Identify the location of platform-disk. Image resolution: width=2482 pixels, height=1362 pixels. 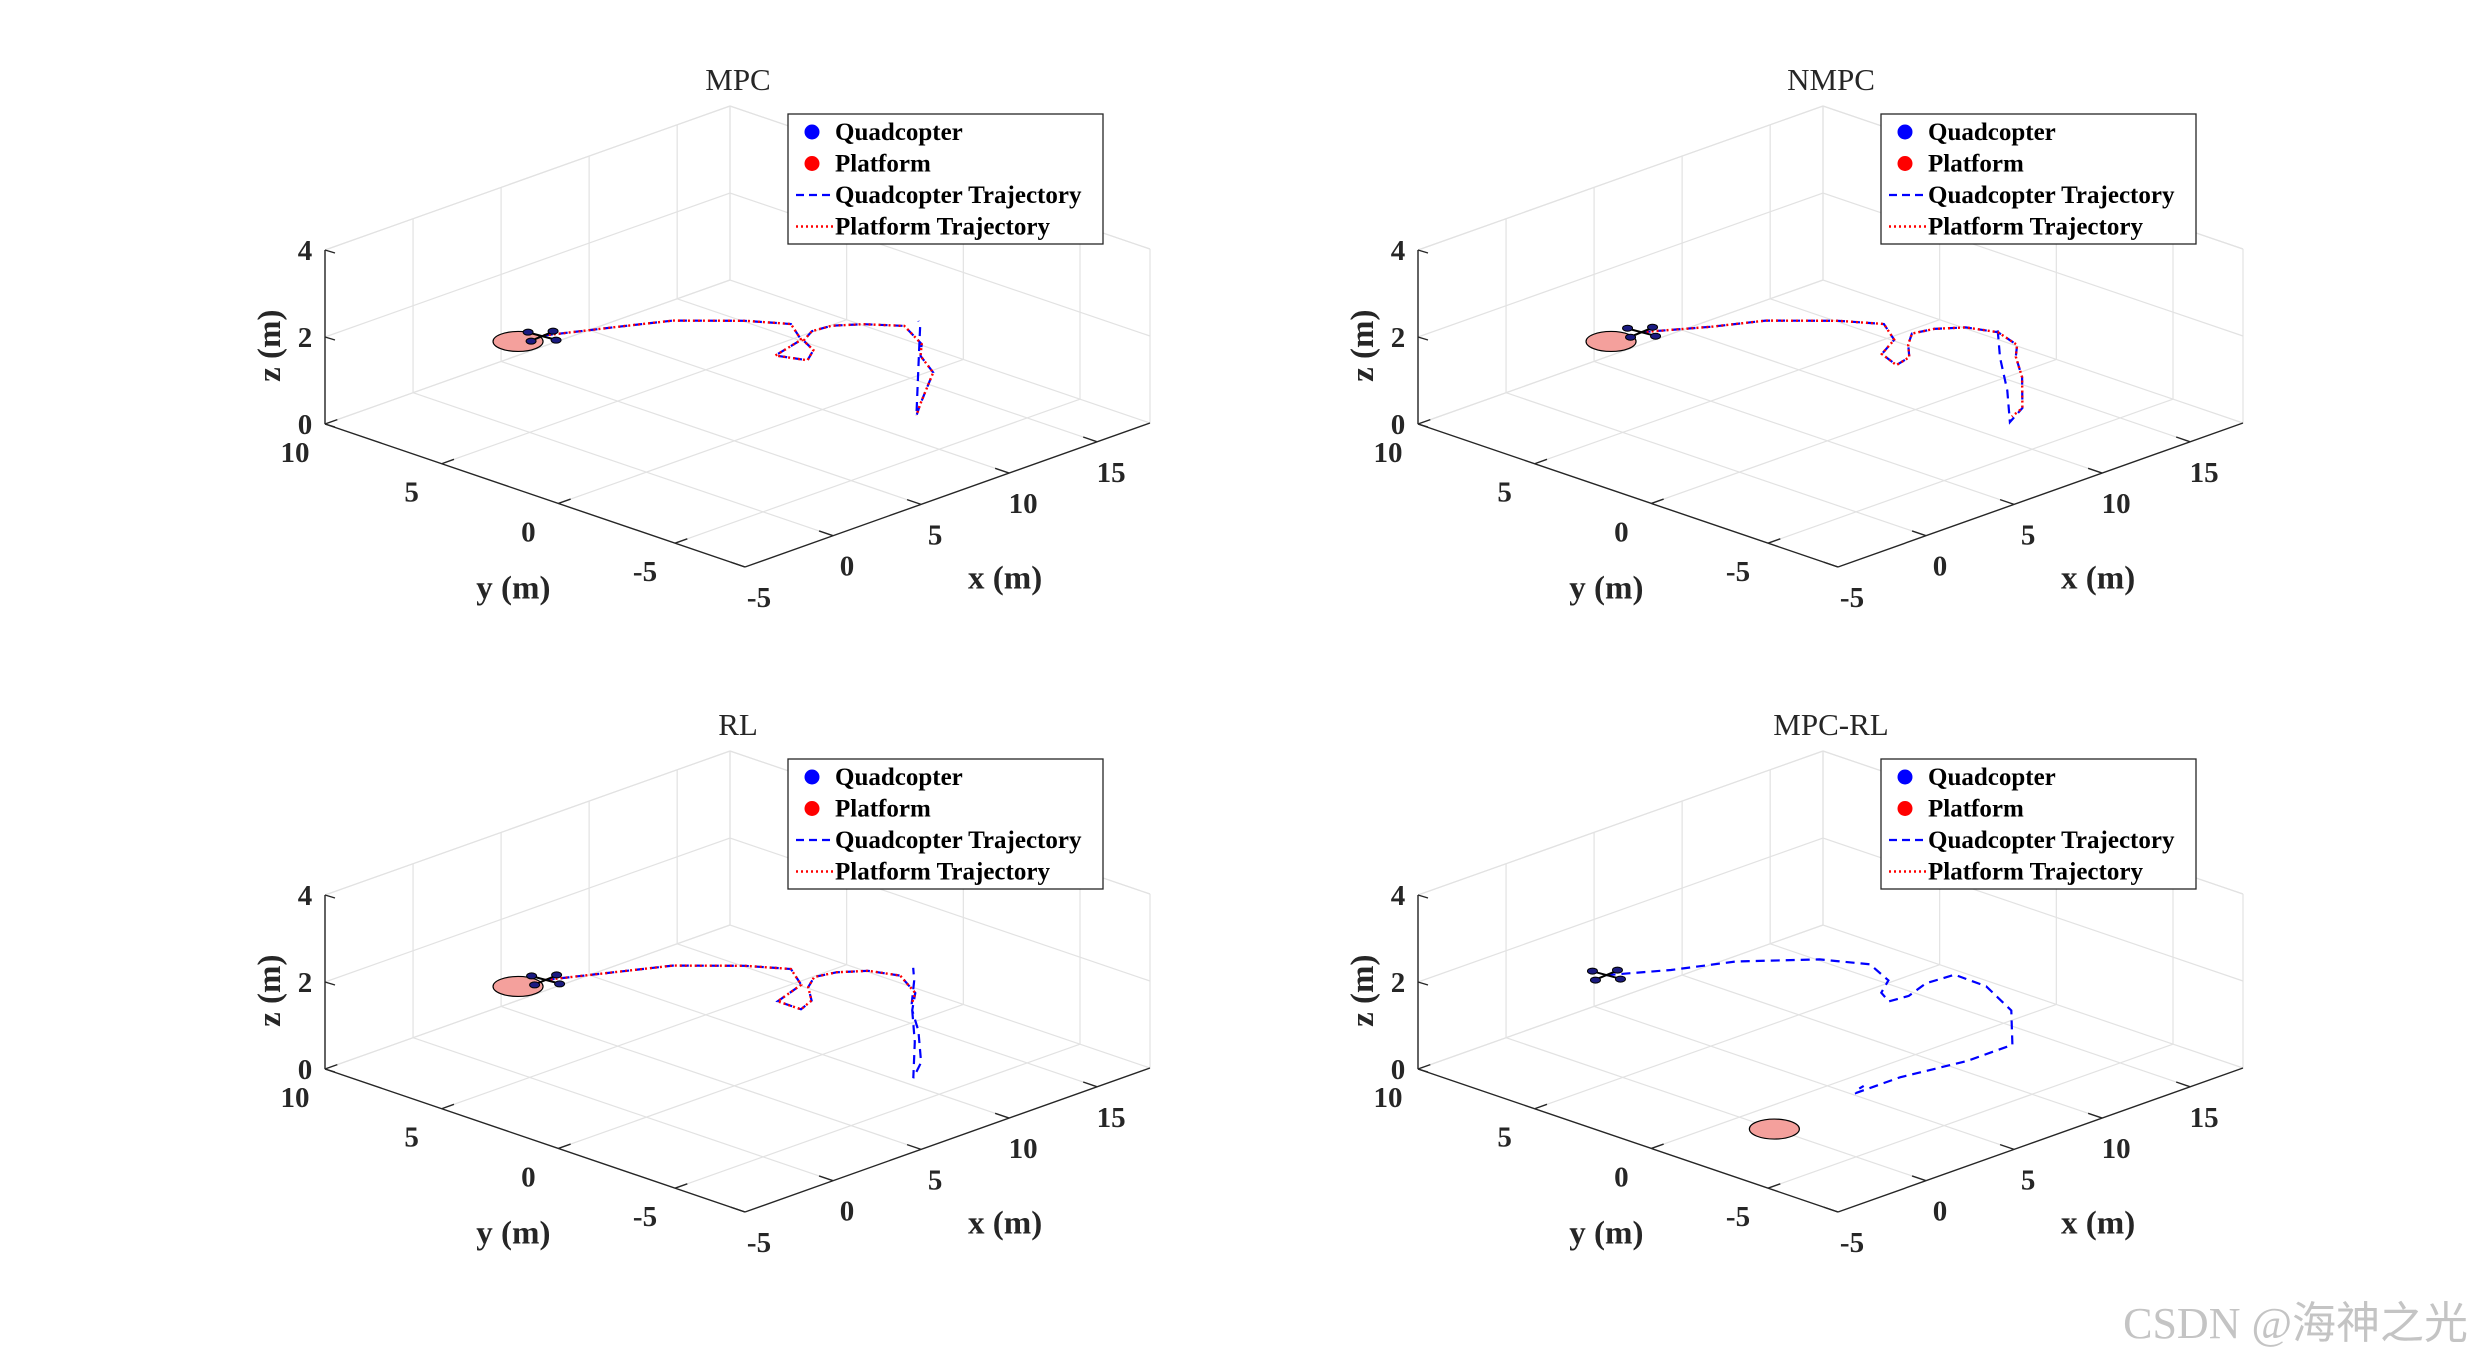
(1611, 341).